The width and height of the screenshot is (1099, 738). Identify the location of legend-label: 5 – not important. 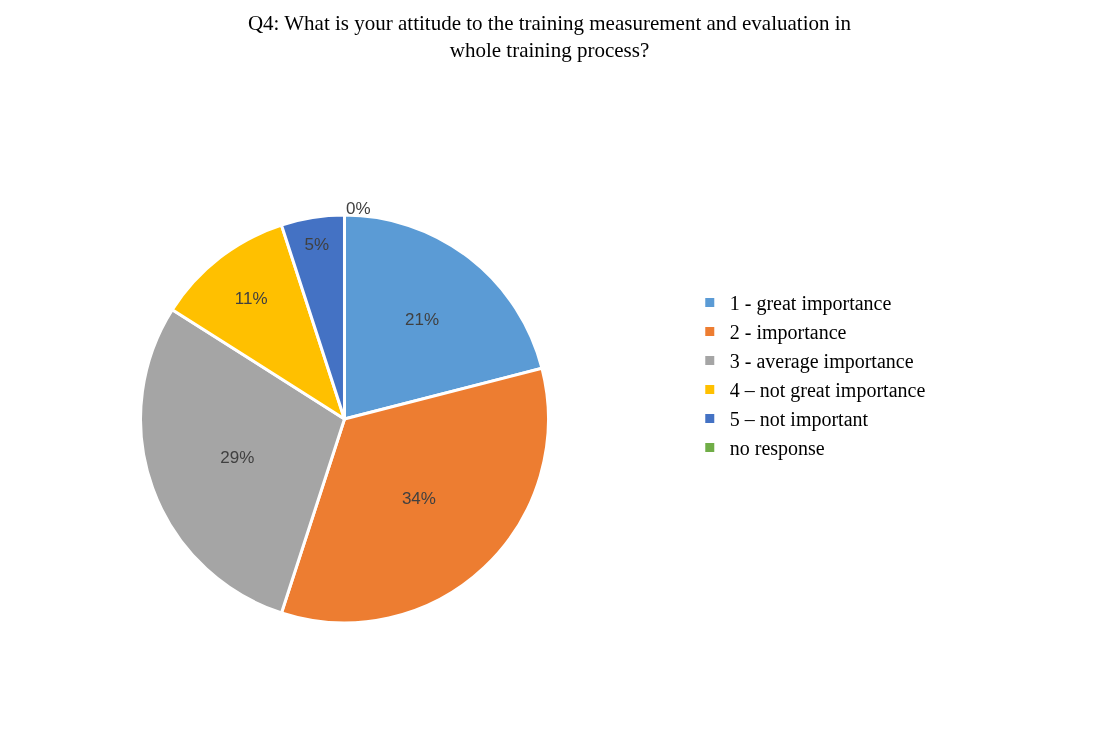
(799, 420).